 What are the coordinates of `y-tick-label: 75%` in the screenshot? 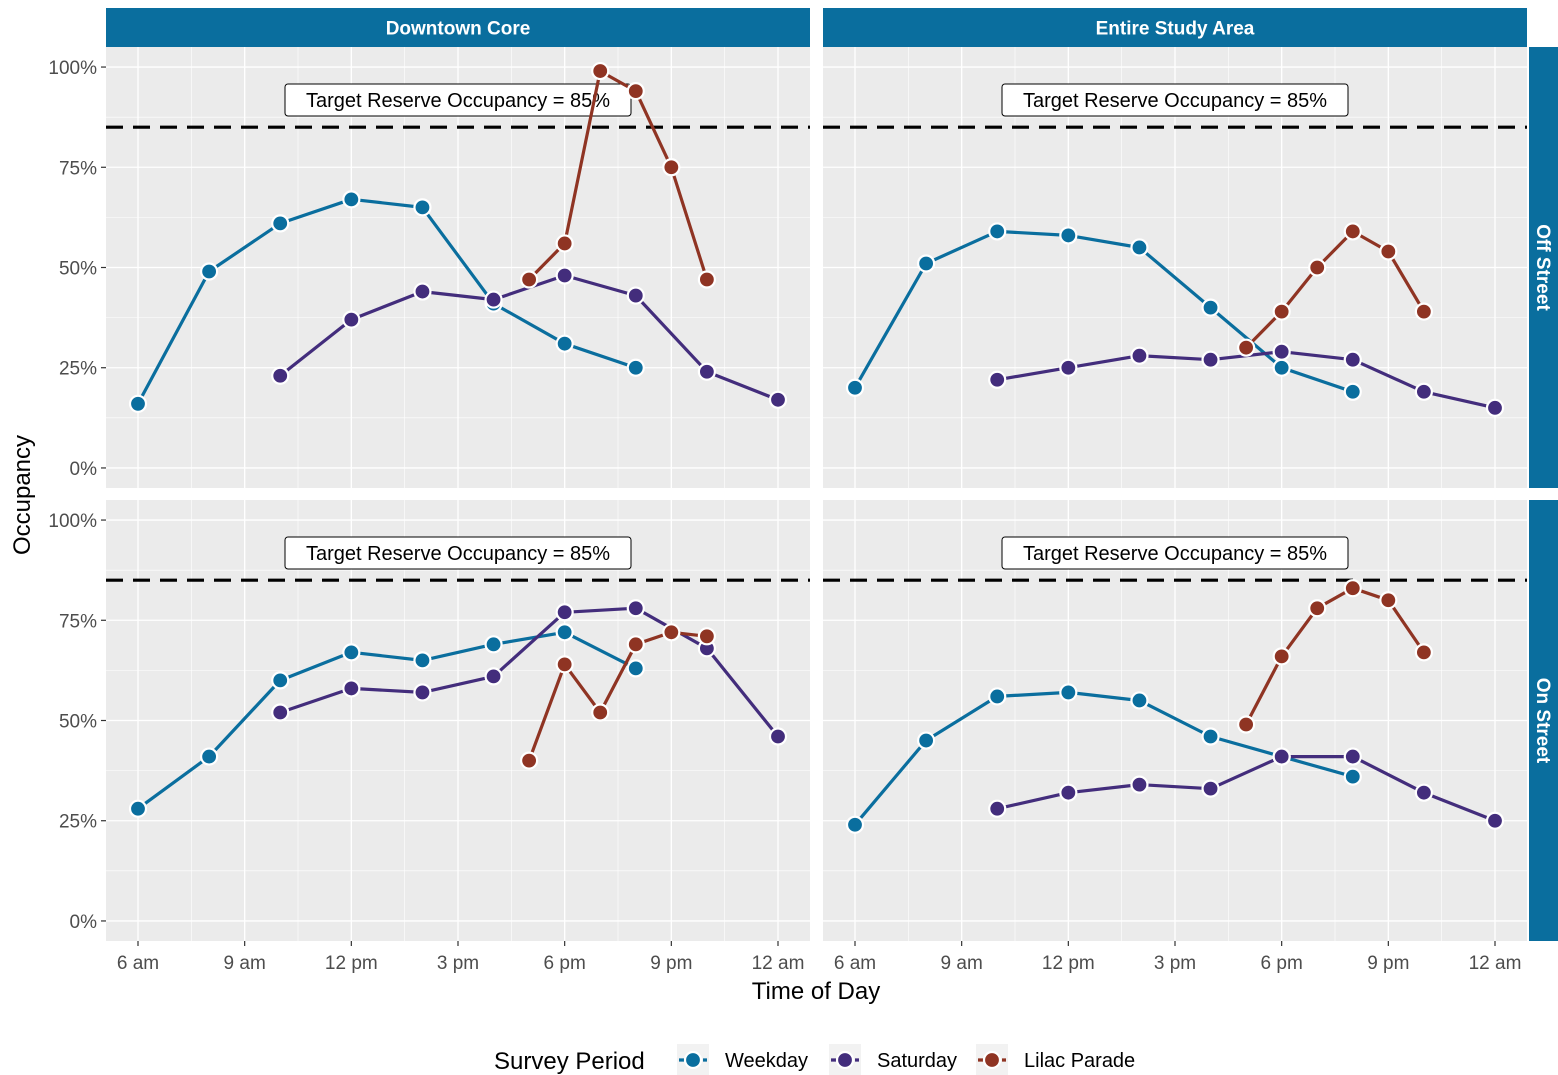 It's located at (78, 168).